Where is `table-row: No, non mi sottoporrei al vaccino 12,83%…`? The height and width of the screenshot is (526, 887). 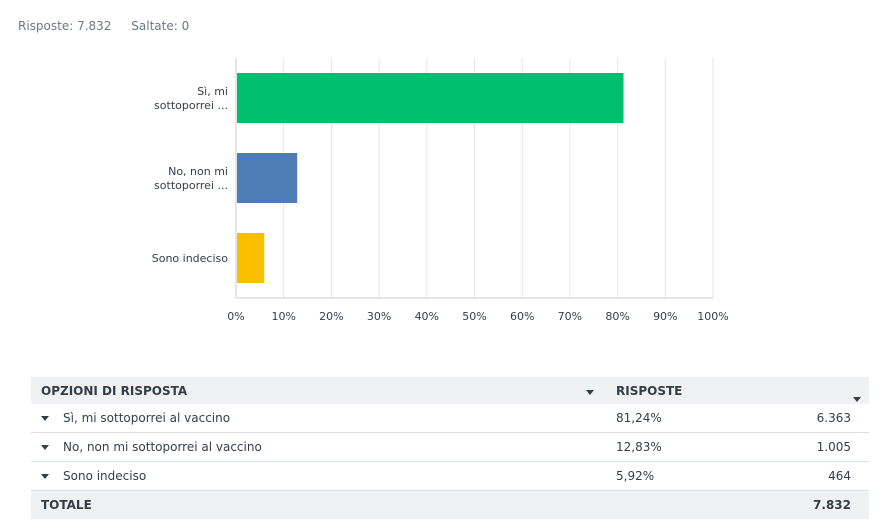 table-row: No, non mi sottoporrei al vaccino 12,83%… is located at coordinates (450, 447).